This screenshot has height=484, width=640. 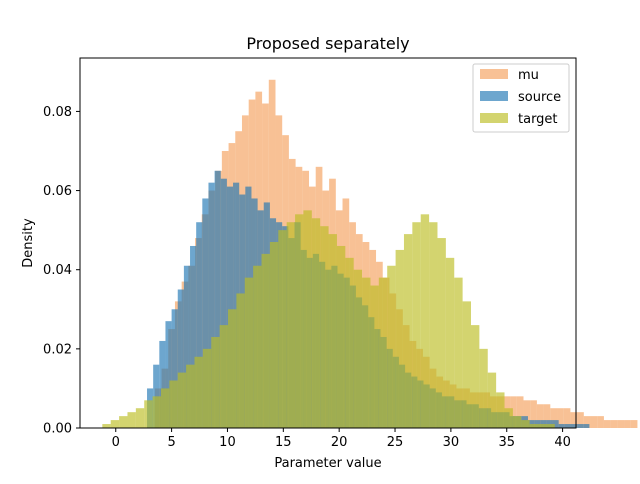 What do you see at coordinates (539, 97) in the screenshot?
I see `legend-label-source: source` at bounding box center [539, 97].